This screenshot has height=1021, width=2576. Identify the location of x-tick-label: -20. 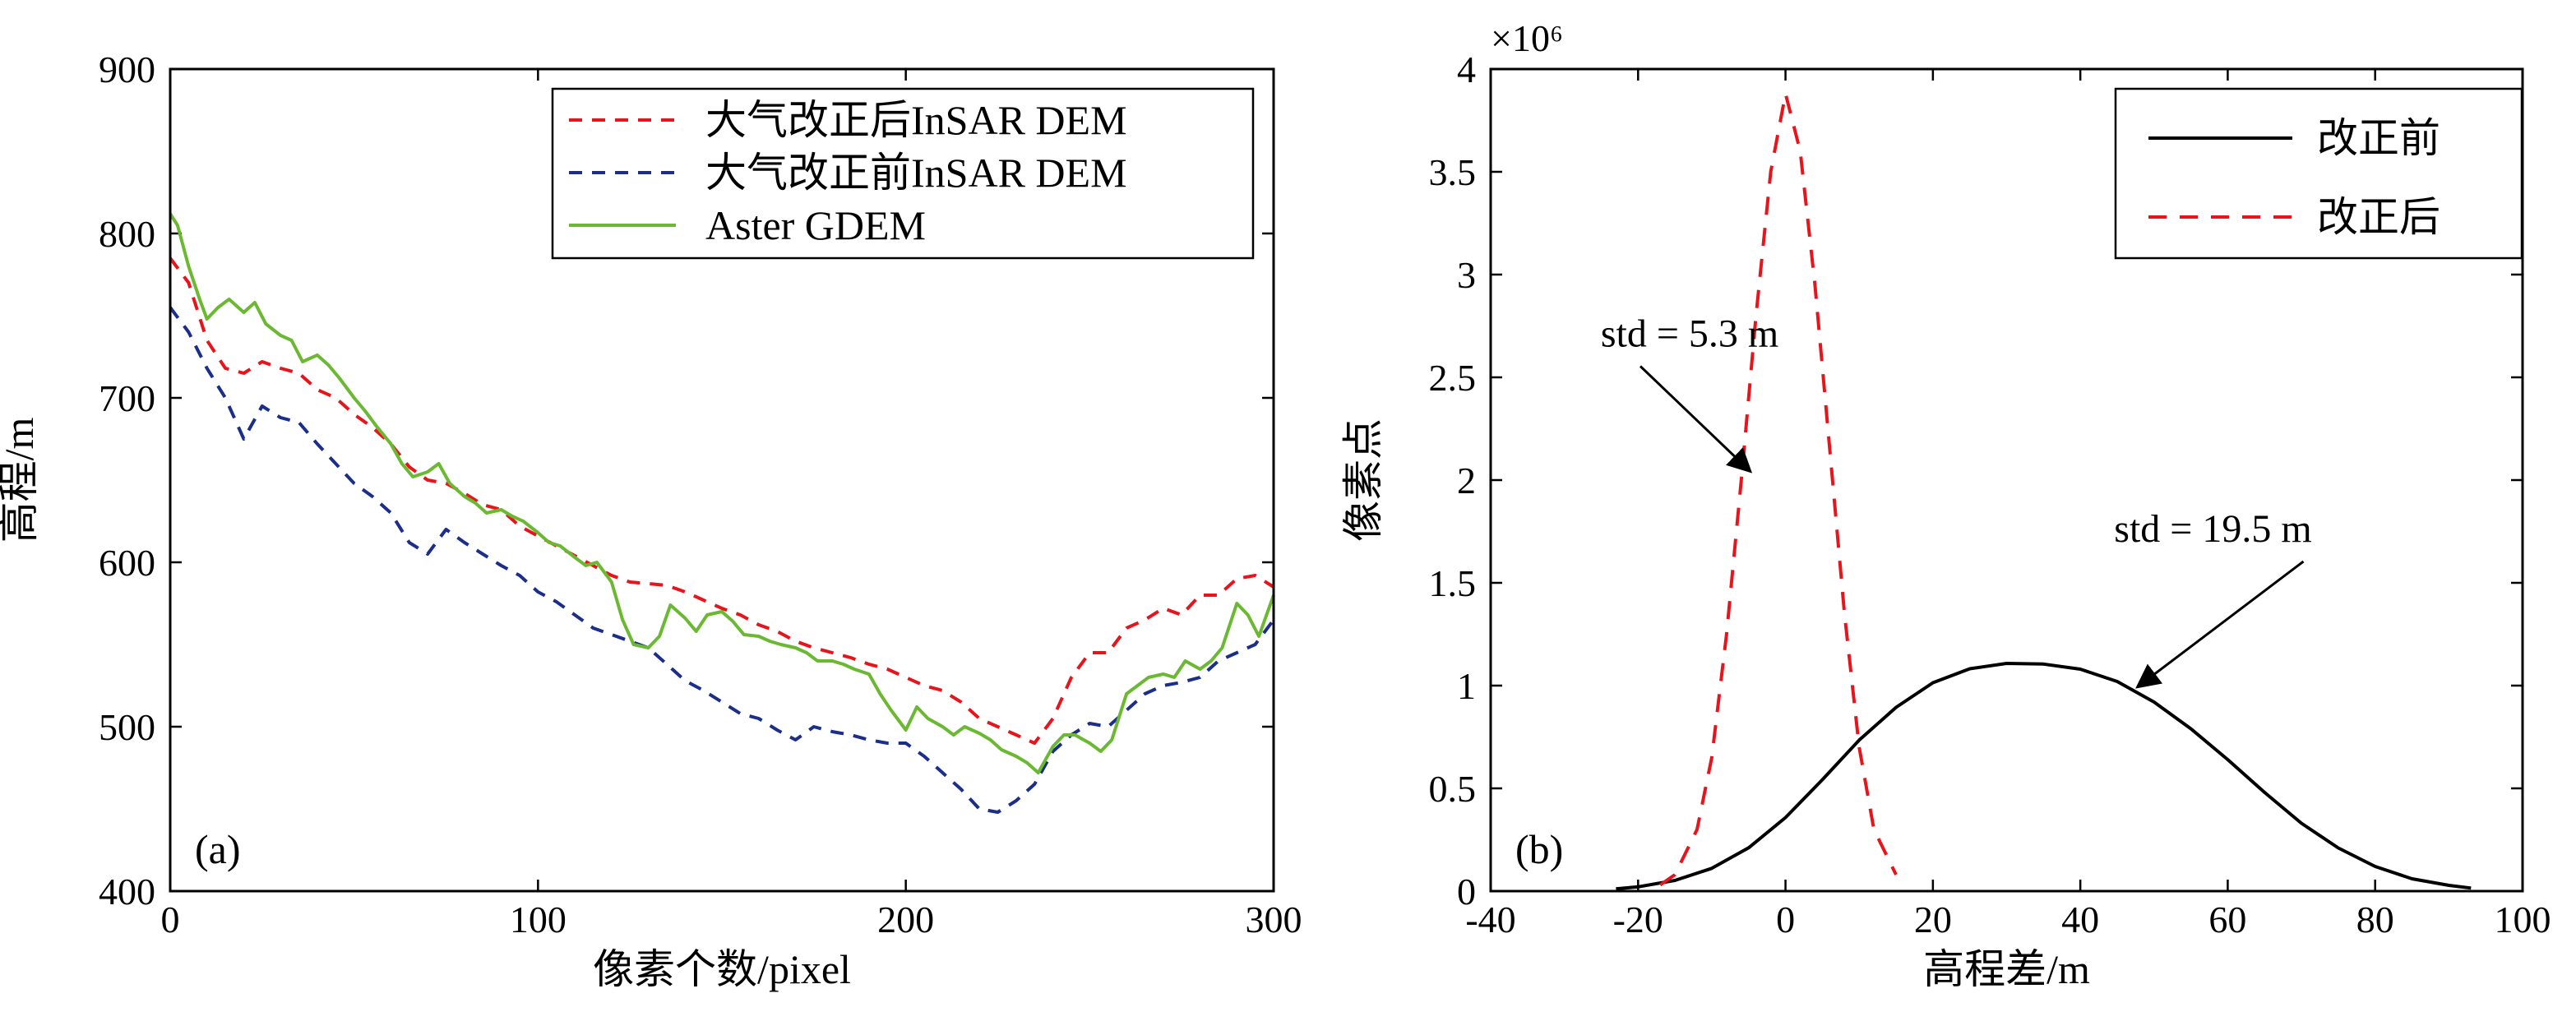
(1638, 919).